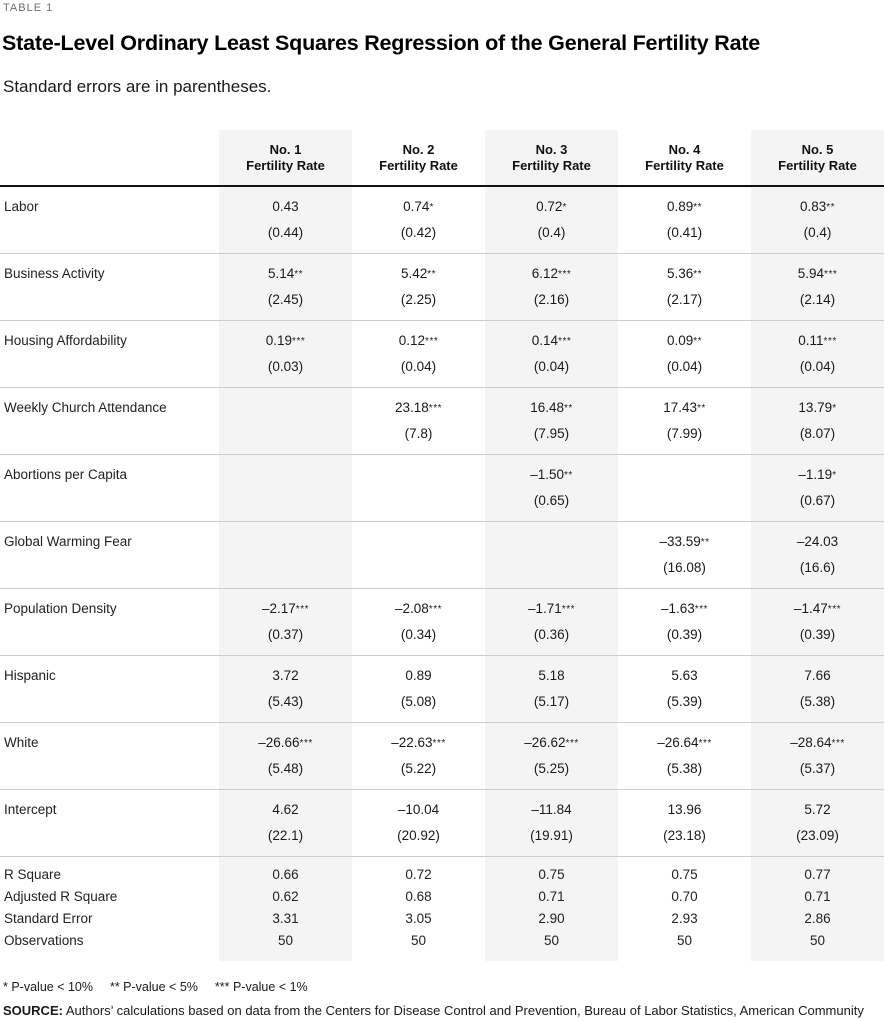 This screenshot has width=884, height=1021. Describe the element at coordinates (418, 421) in the screenshot. I see `value-cell: 23.18*** (7.8)` at that location.